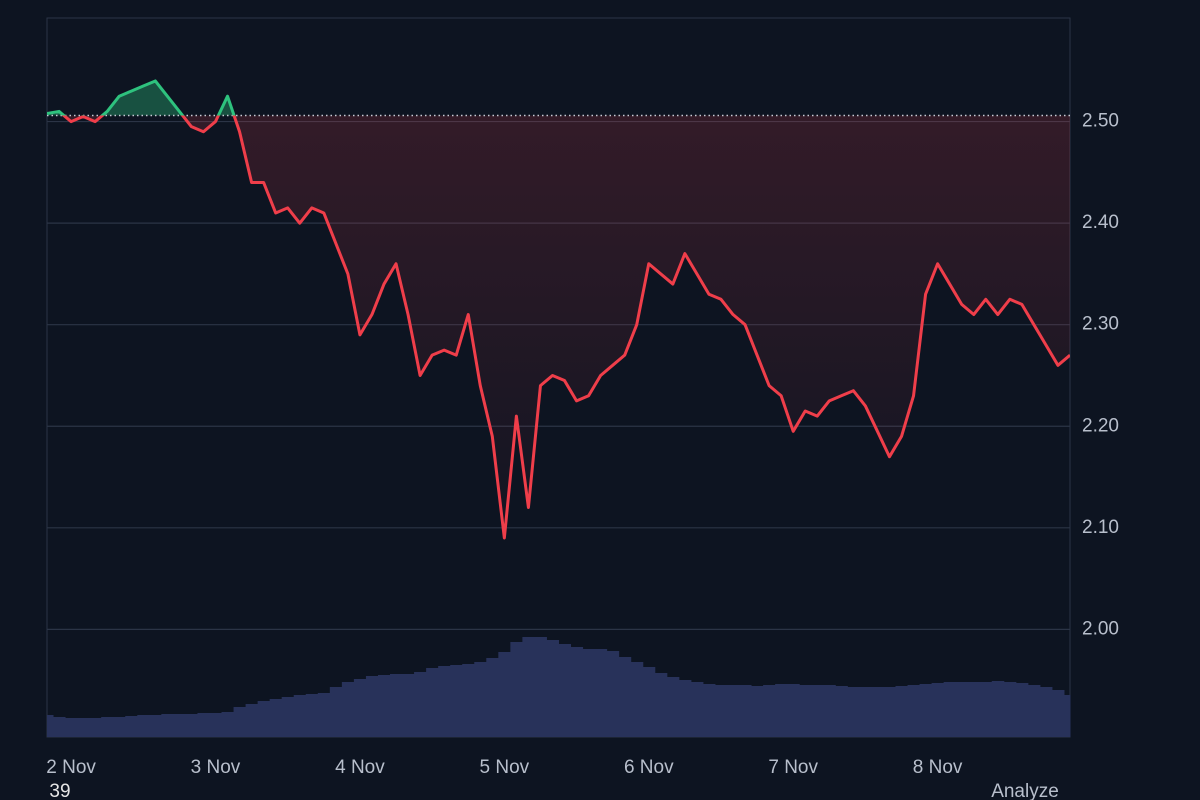  What do you see at coordinates (793, 767) in the screenshot?
I see `x-tick-label: 7 Nov` at bounding box center [793, 767].